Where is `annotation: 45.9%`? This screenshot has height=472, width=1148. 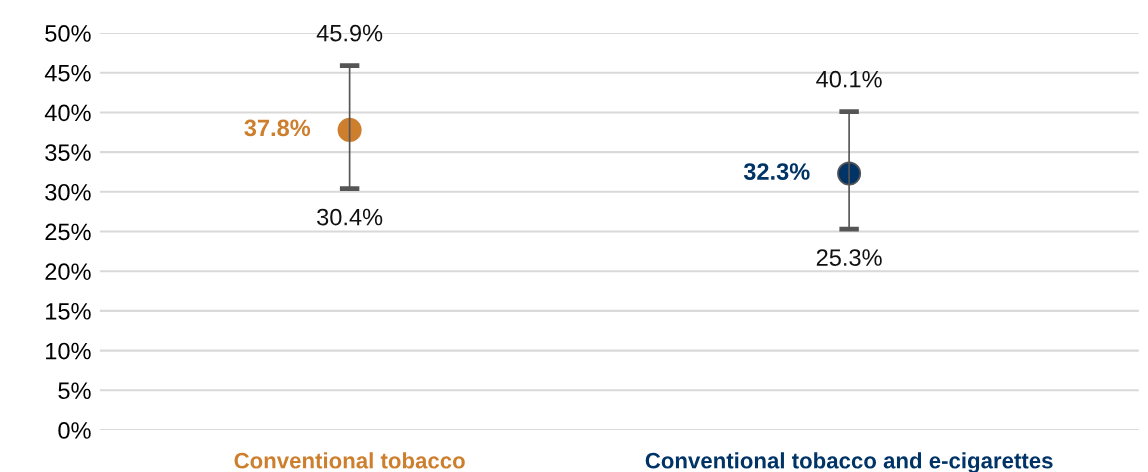
annotation: 45.9% is located at coordinates (349, 33).